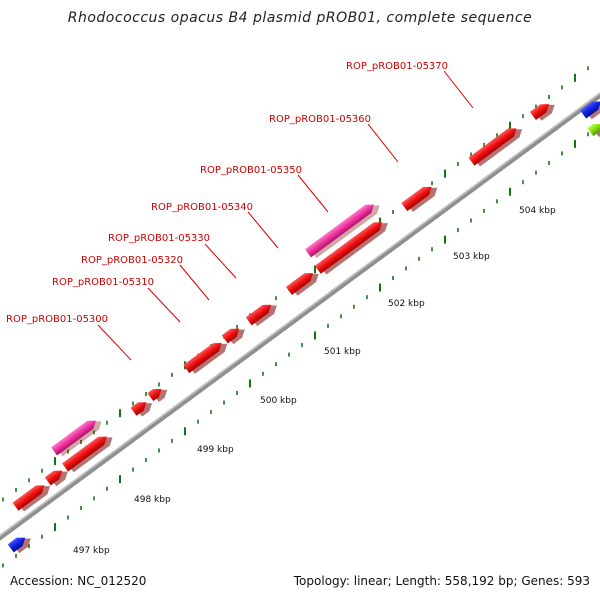 The height and width of the screenshot is (600, 600). What do you see at coordinates (342, 352) in the screenshot?
I see `scale-label: 501 kbp` at bounding box center [342, 352].